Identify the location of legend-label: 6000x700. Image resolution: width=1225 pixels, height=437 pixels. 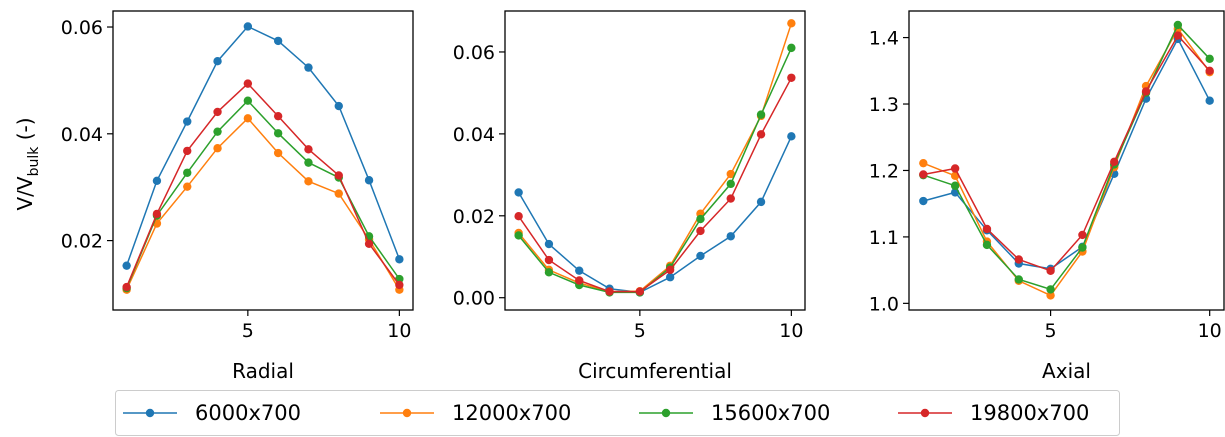
(248, 413).